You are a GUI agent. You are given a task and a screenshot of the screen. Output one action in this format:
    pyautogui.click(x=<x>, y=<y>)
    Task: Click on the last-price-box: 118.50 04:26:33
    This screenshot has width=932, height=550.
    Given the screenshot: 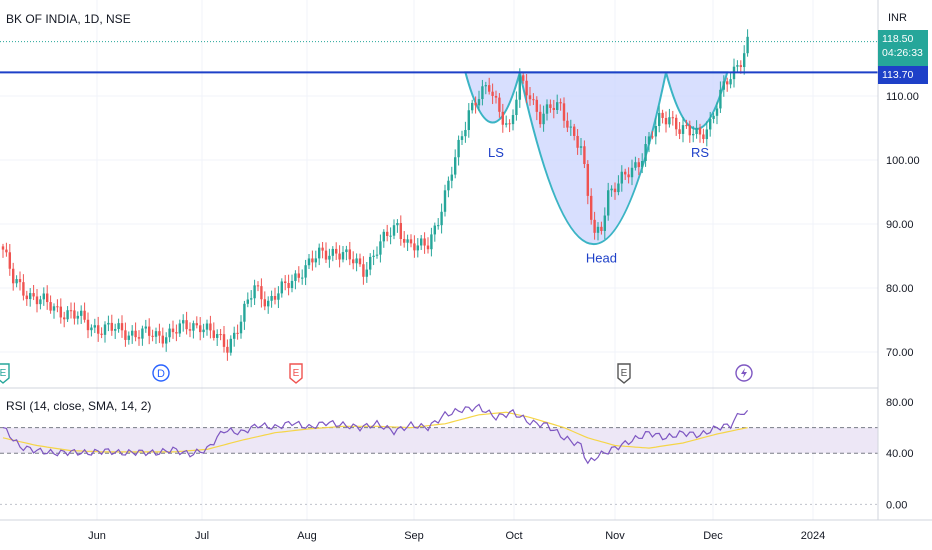 What is the action you would take?
    pyautogui.click(x=903, y=48)
    